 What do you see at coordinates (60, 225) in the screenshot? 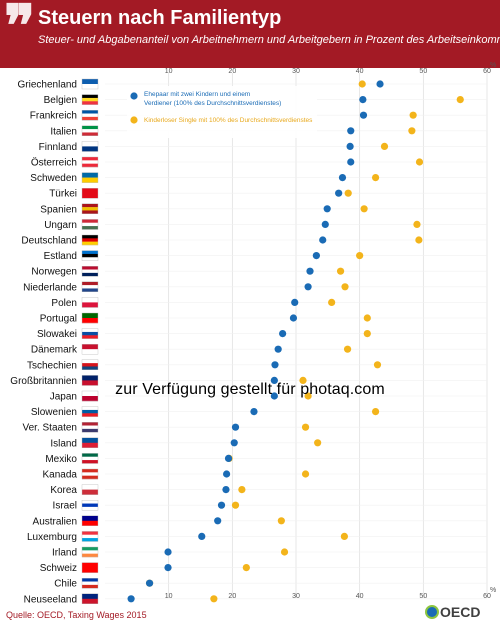
I see `country-label: Ungarn` at bounding box center [60, 225].